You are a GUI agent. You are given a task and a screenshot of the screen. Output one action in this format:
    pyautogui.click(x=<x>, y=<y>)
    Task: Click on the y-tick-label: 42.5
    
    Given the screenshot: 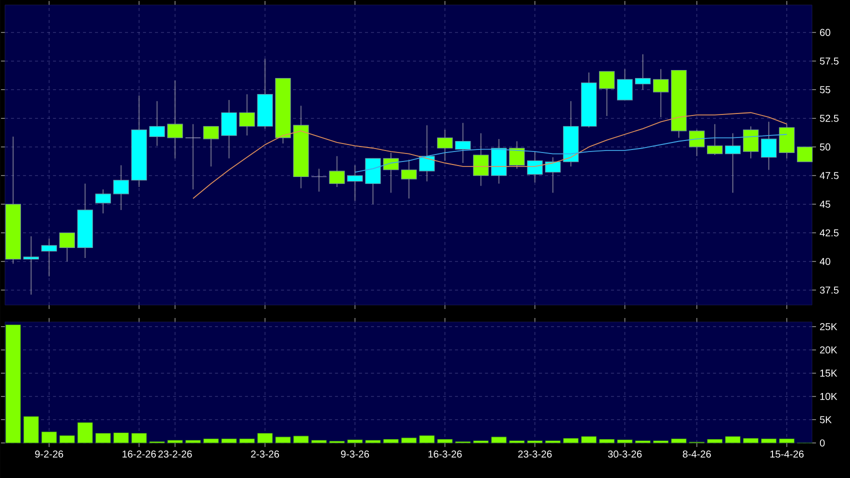 What is the action you would take?
    pyautogui.click(x=829, y=232)
    